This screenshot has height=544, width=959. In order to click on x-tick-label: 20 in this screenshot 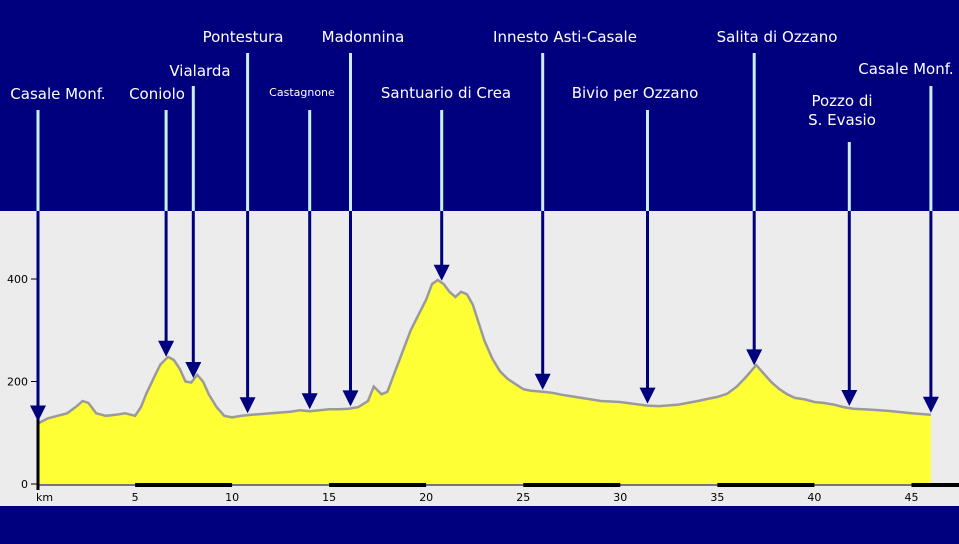, I will do `click(426, 497)`.